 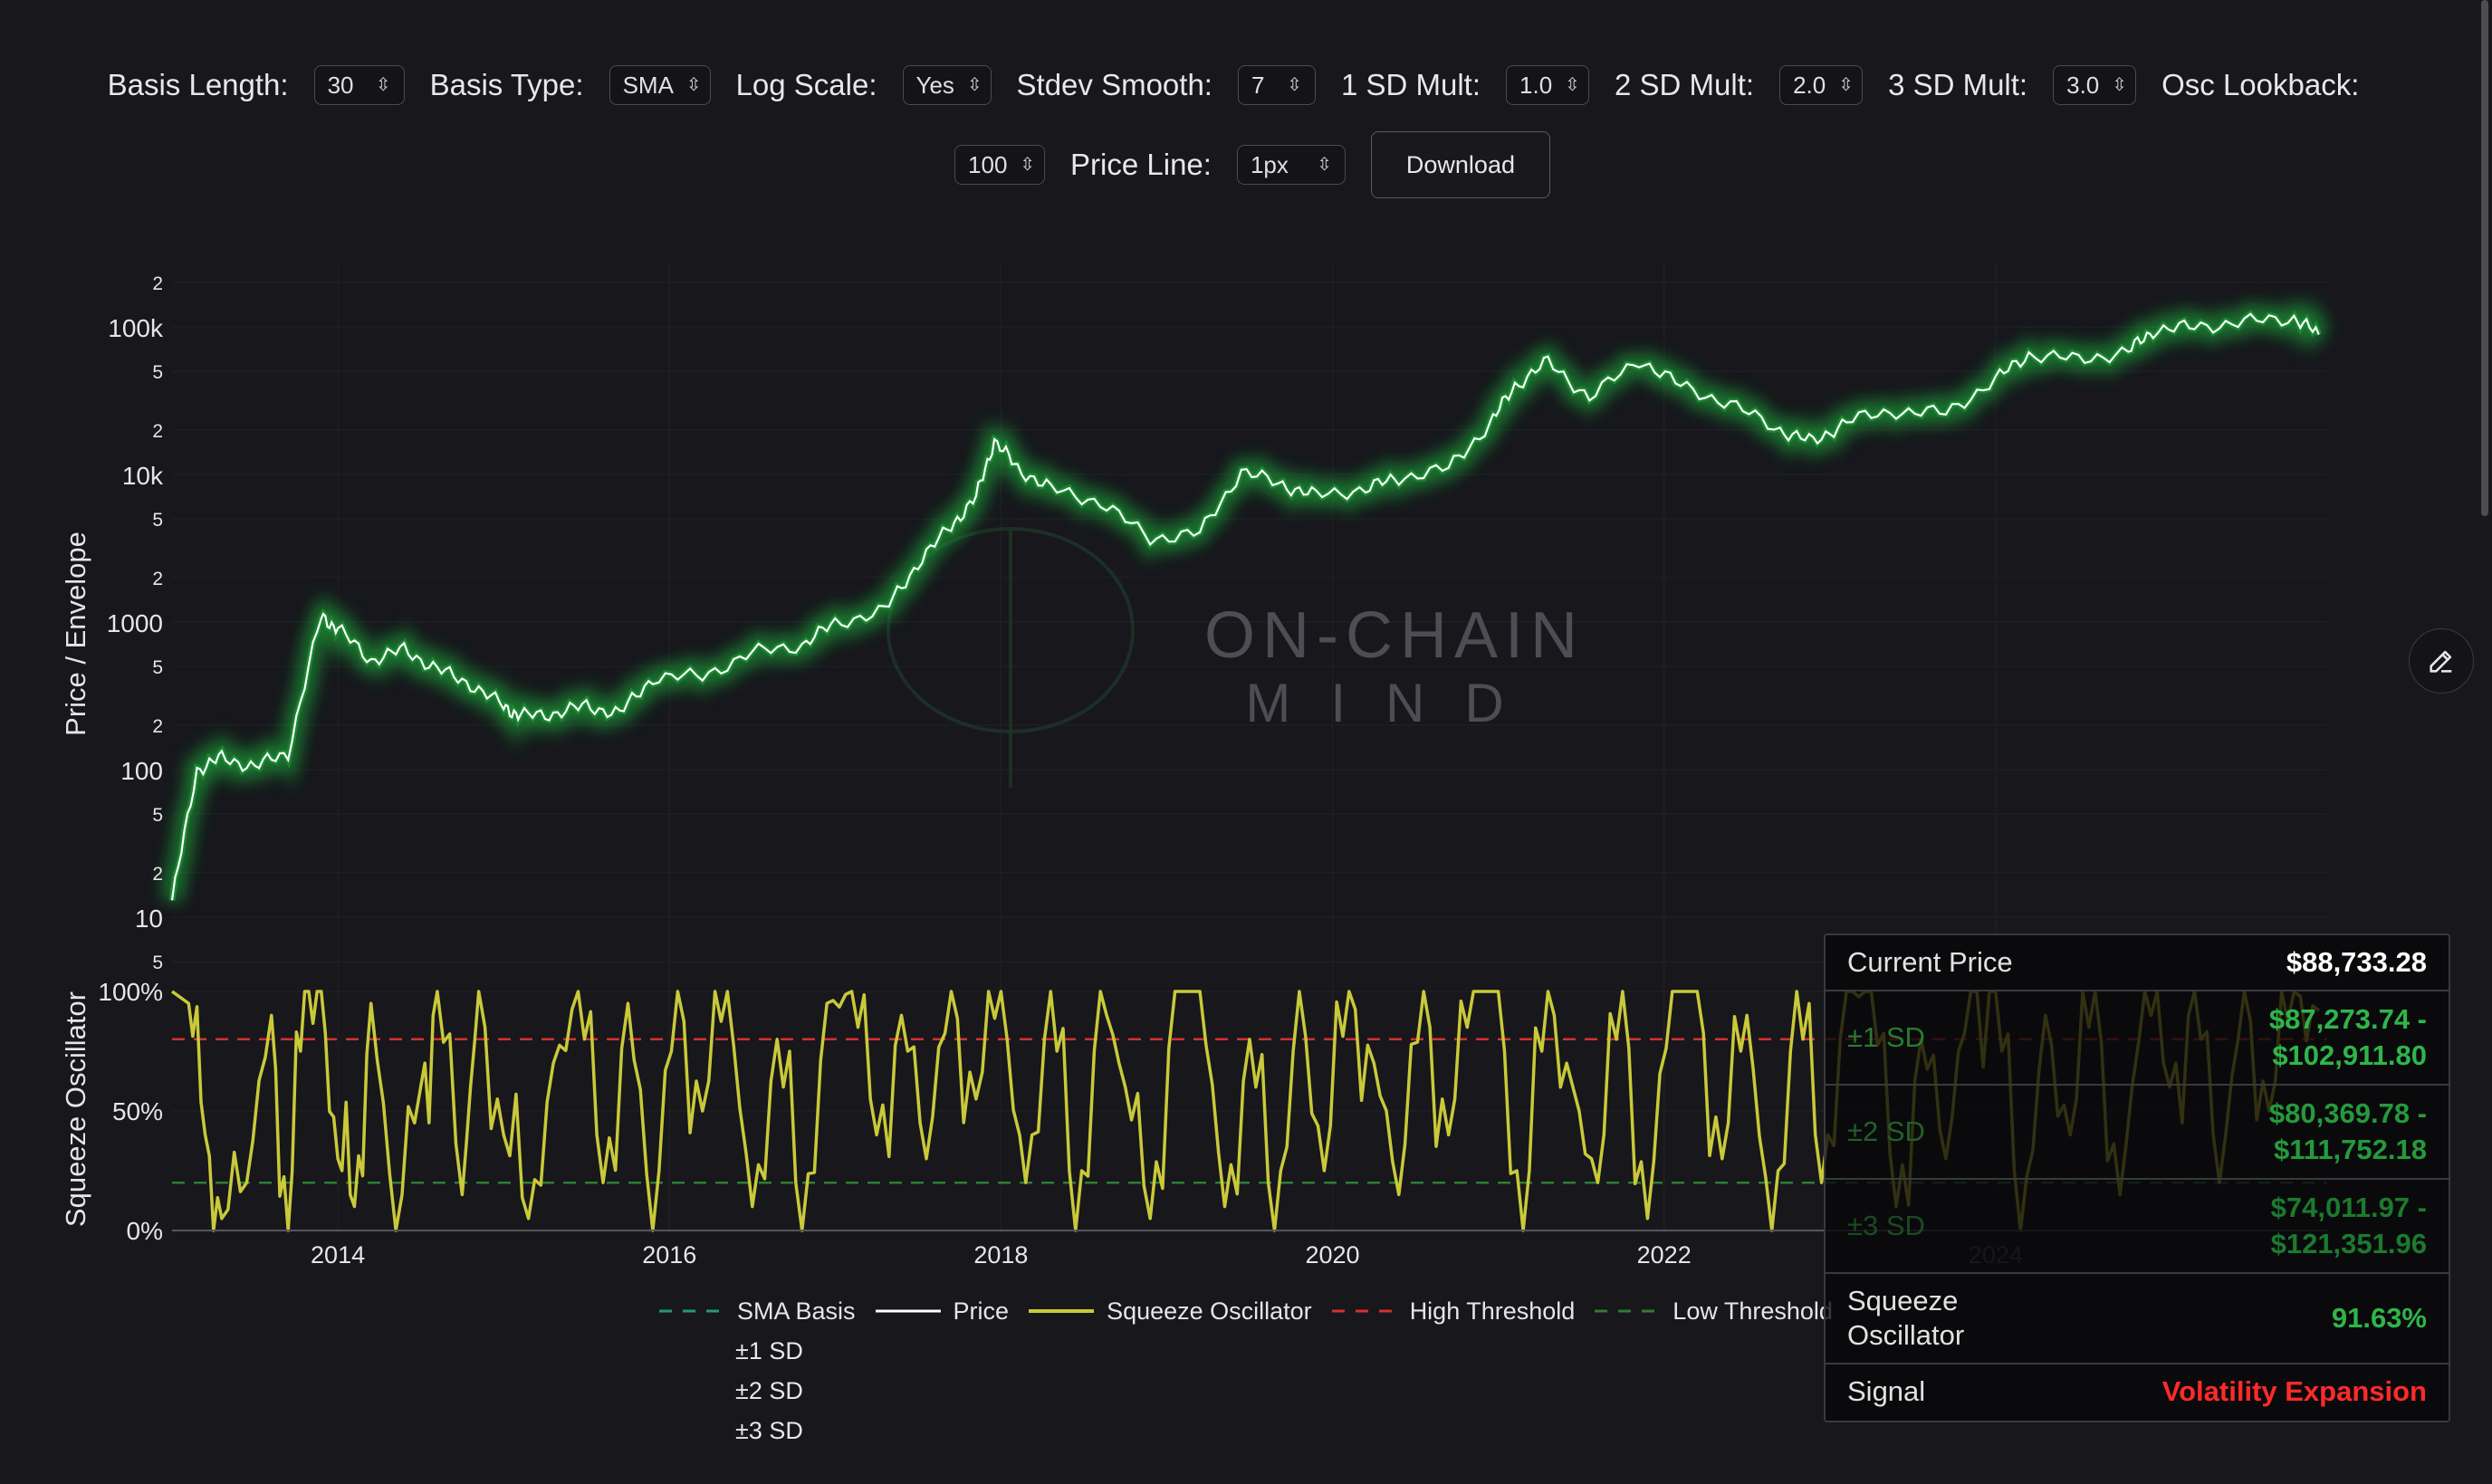 What do you see at coordinates (908, 1311) in the screenshot?
I see `legend-swatch-white` at bounding box center [908, 1311].